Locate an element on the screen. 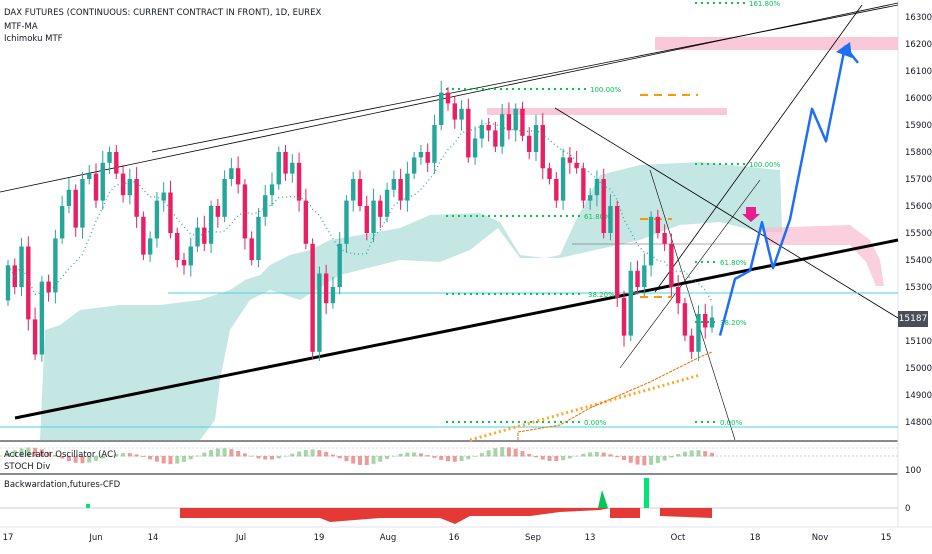 This screenshot has width=932, height=554. time-tick-label: Jul is located at coordinates (240, 538).